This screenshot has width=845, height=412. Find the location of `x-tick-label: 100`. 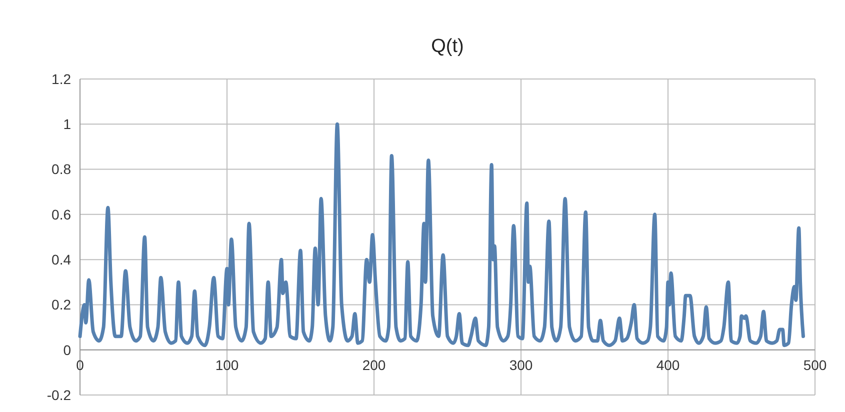

x-tick-label: 100 is located at coordinates (227, 364).